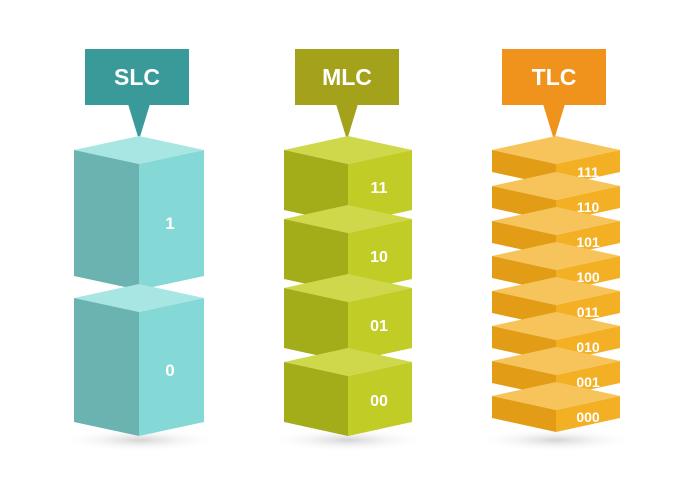 Image resolution: width=700 pixels, height=488 pixels. What do you see at coordinates (588, 242) in the screenshot?
I see `cell-label: 101` at bounding box center [588, 242].